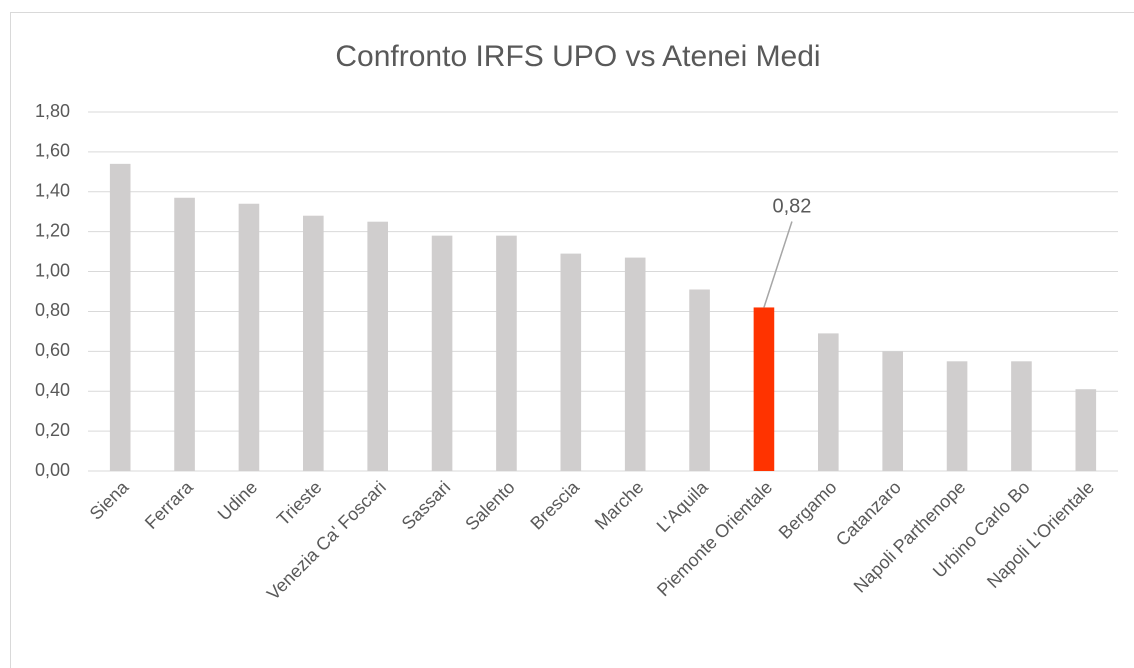 The height and width of the screenshot is (668, 1134). Describe the element at coordinates (52, 191) in the screenshot. I see `y-tick-label: 1,40` at that location.